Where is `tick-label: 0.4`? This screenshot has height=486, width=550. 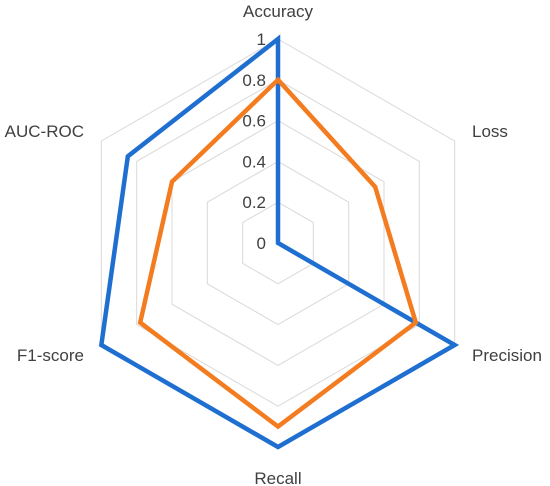 tick-label: 0.4 is located at coordinates (254, 161).